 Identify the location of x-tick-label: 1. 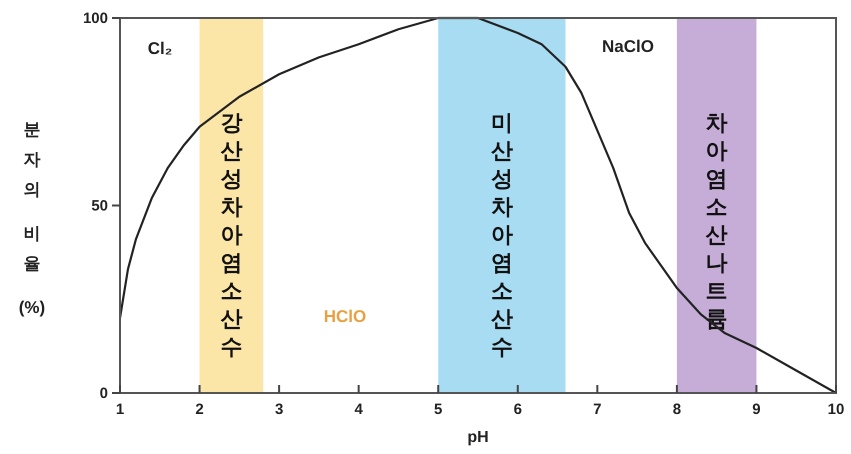
(120, 409).